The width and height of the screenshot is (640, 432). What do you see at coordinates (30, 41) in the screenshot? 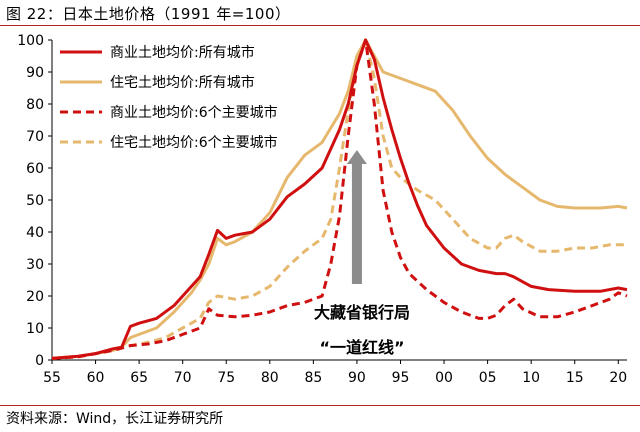
I see `y-tick-label: 100` at bounding box center [30, 41].